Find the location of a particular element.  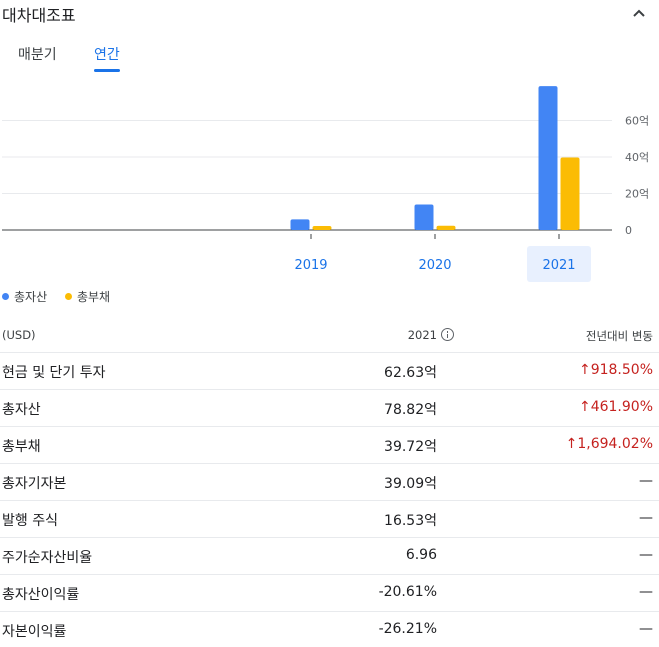

row-change-value: 918.50% is located at coordinates (621, 370).